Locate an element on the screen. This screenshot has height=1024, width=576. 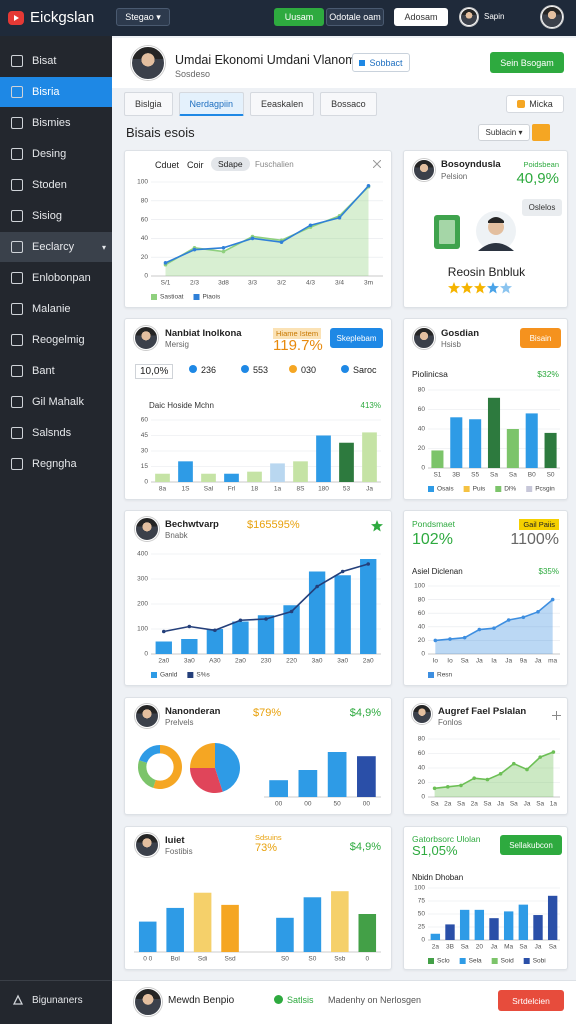
x-tick-label: Ja is located at coordinates (479, 661).